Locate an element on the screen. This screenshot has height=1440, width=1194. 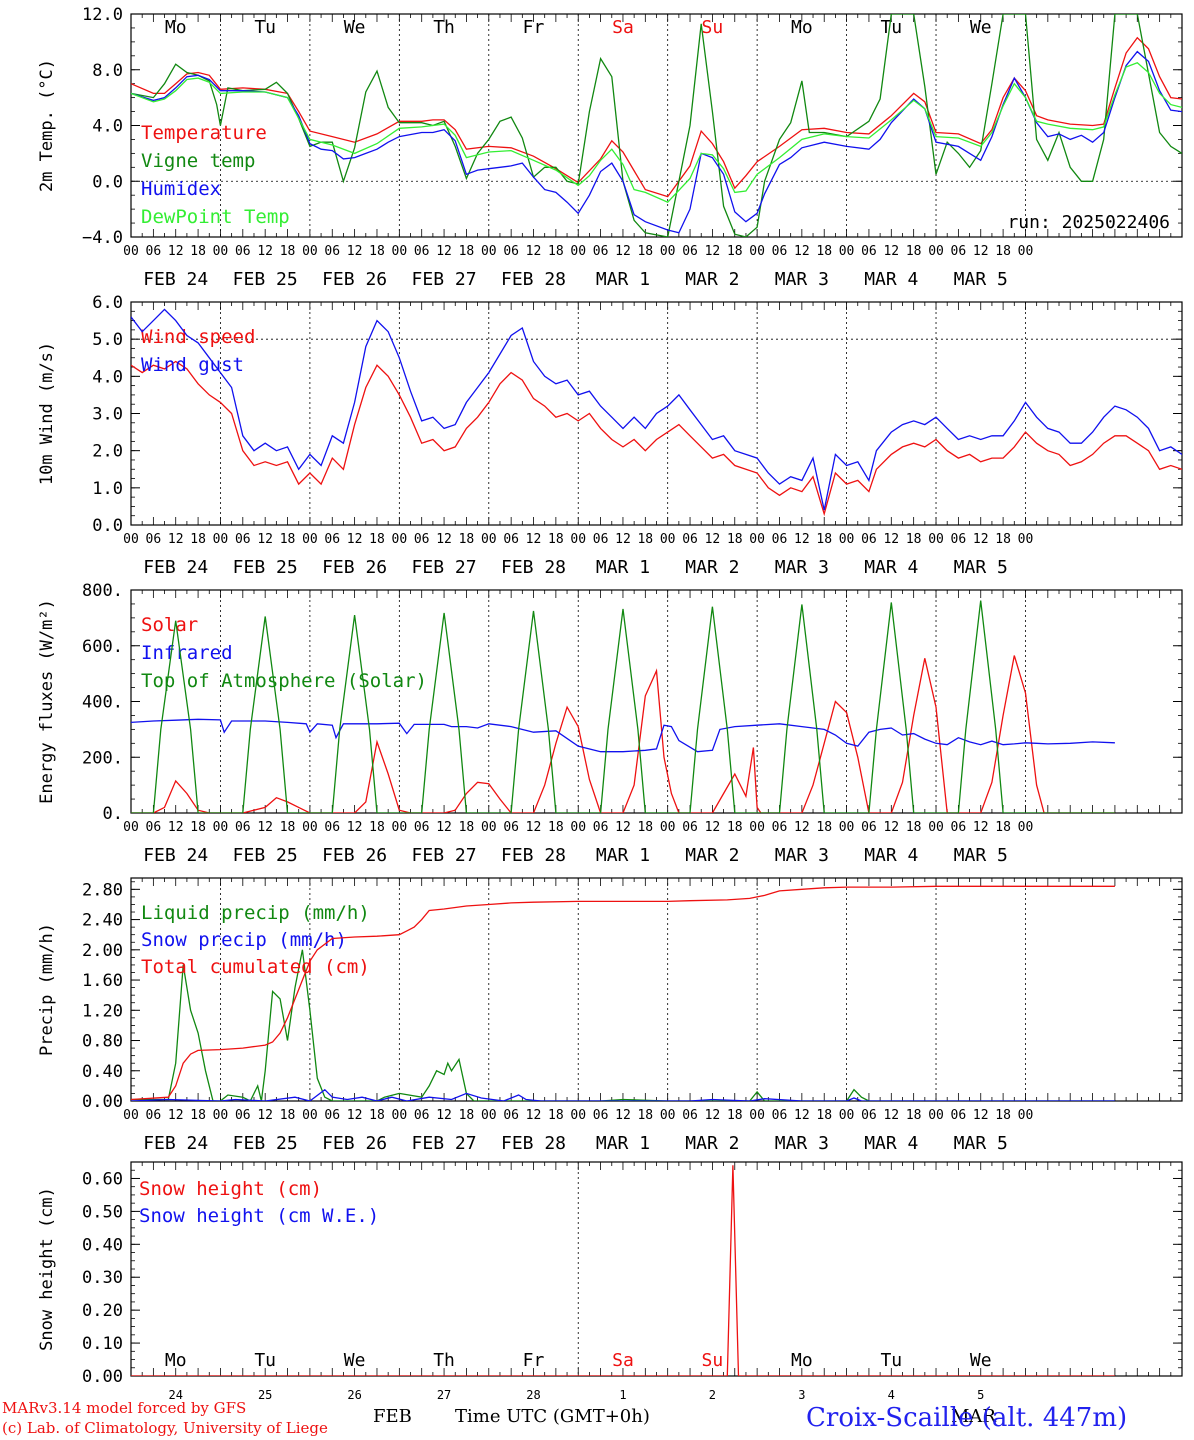
date-label: FEB 28 is located at coordinates (533, 279).